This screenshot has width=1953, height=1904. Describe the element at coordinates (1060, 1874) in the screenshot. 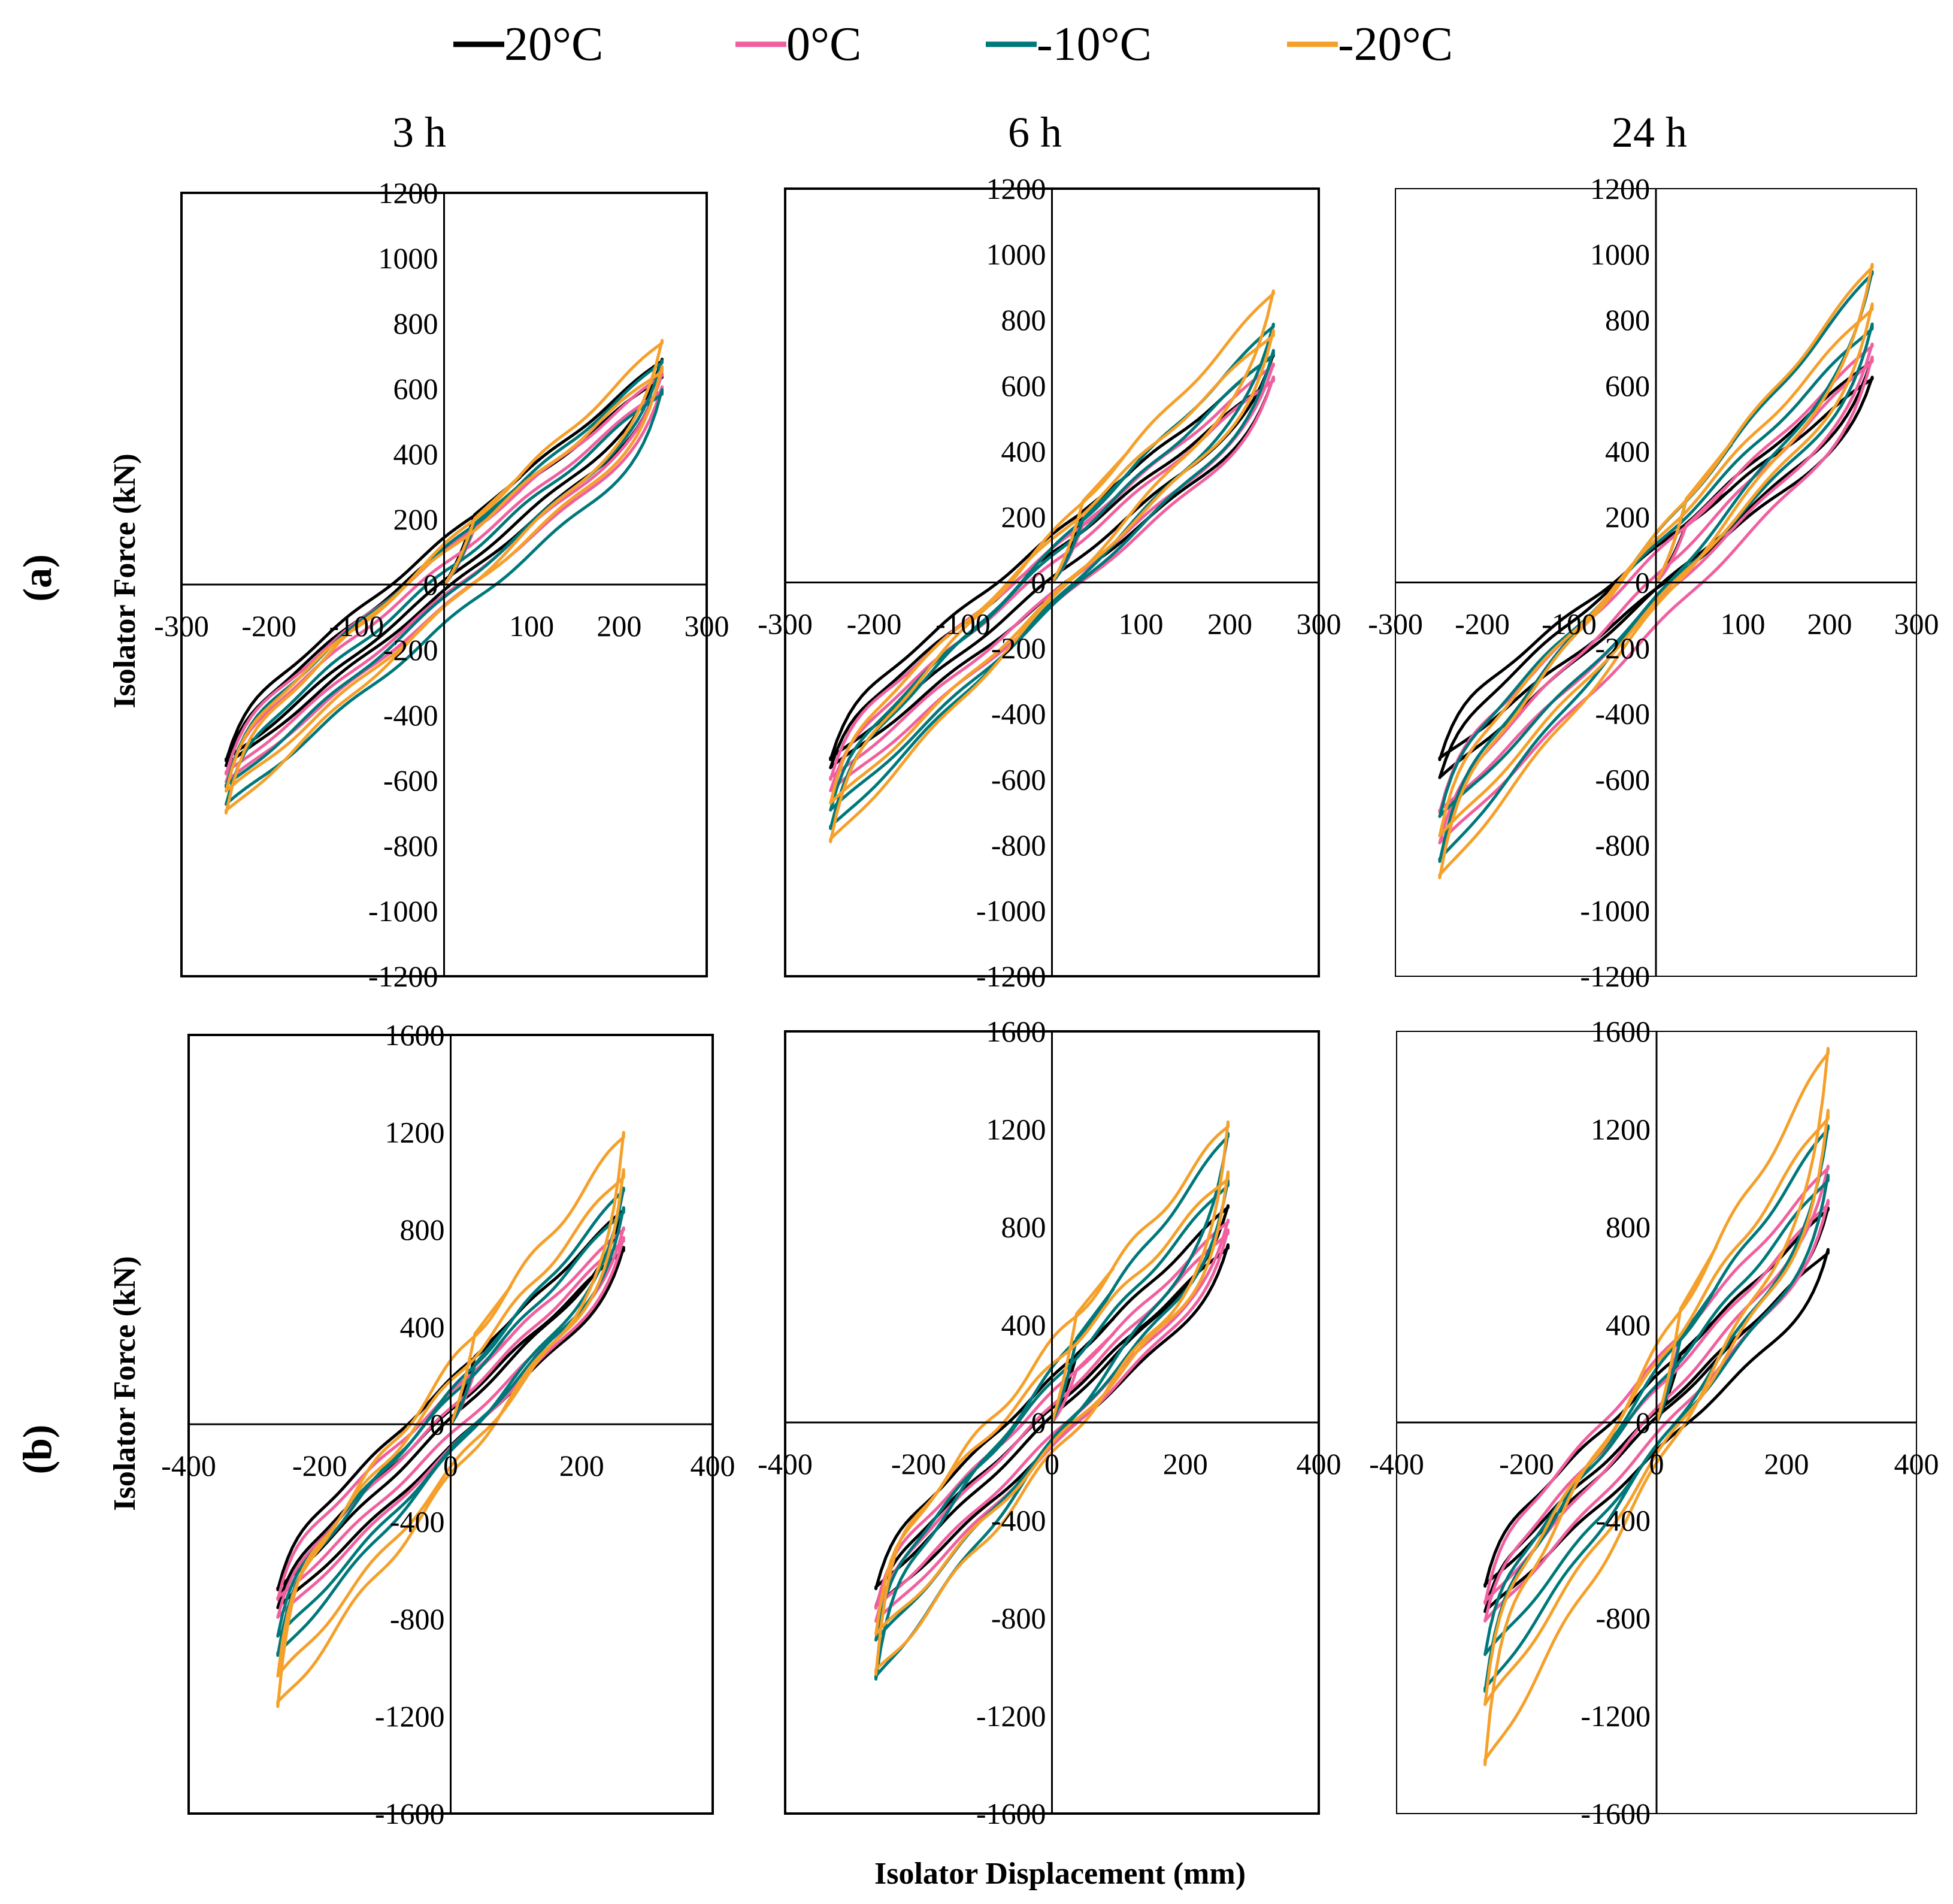

I see `x-axis-title: Isolator Displacement (mm)` at that location.